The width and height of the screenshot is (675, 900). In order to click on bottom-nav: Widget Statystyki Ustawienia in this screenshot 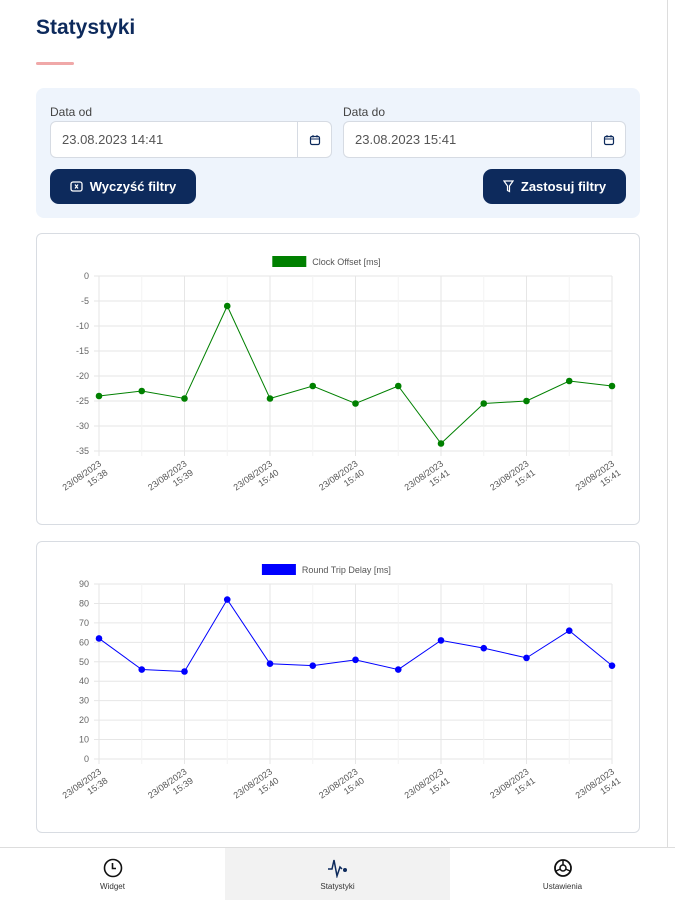, I will do `click(337, 873)`.